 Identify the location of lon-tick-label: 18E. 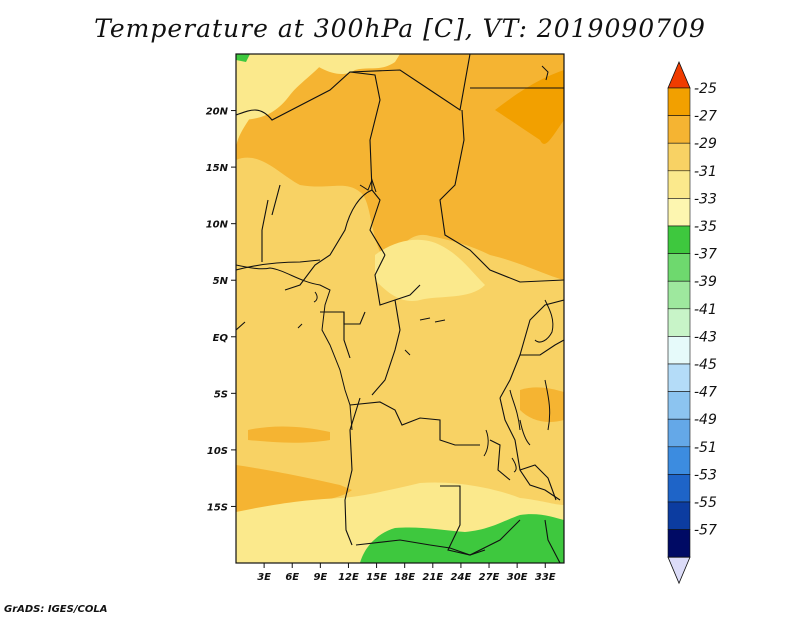
(404, 577).